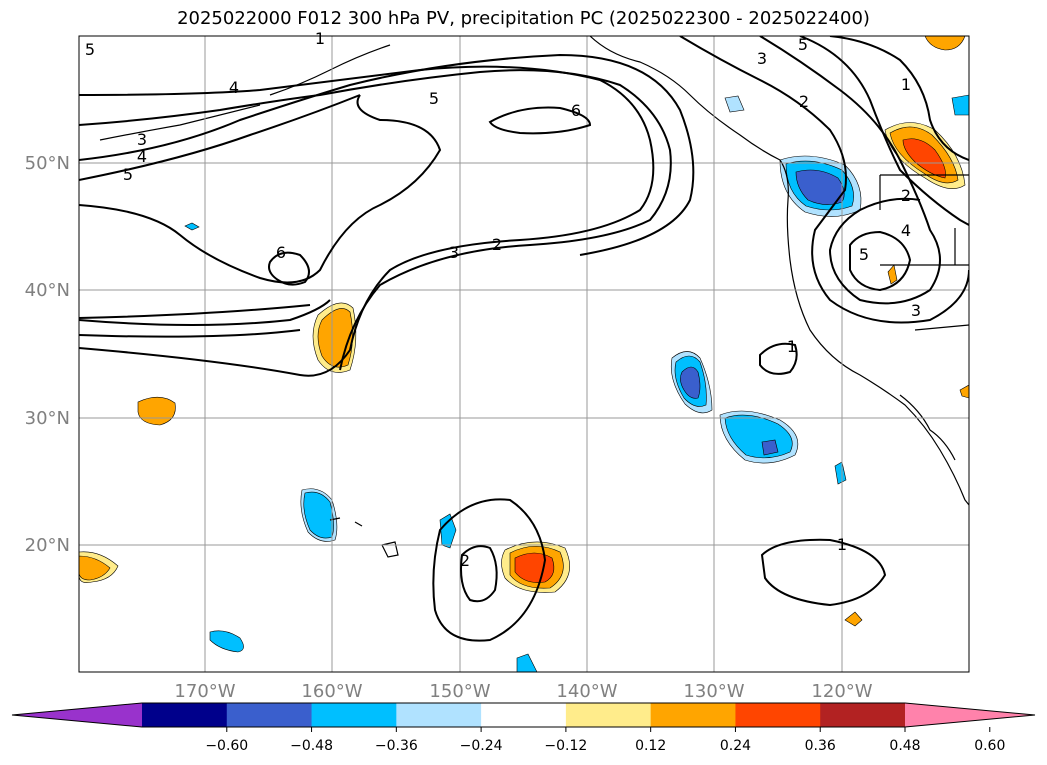 The height and width of the screenshot is (765, 1047). I want to click on colorbar-tick-label: 0.36, so click(820, 746).